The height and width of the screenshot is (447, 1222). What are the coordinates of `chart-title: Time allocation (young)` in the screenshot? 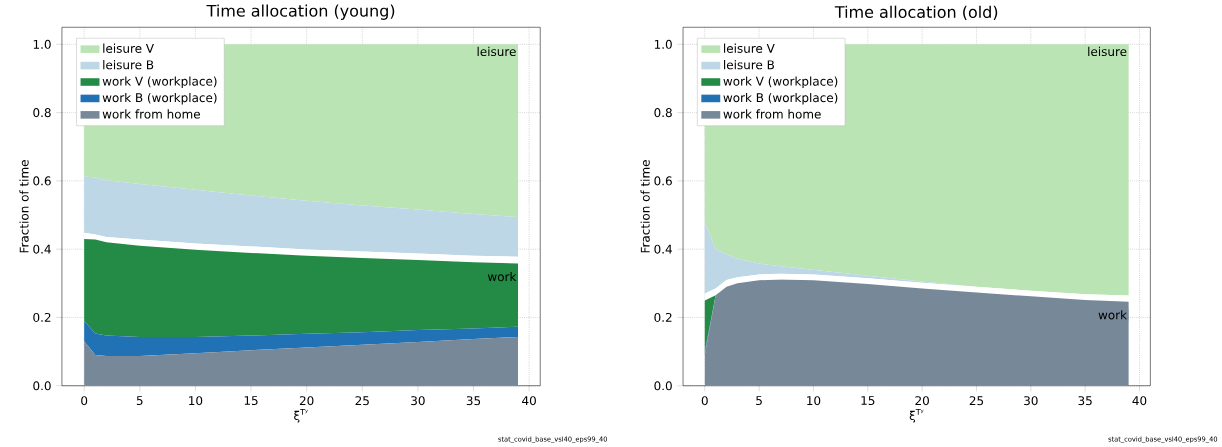 It's located at (300, 12).